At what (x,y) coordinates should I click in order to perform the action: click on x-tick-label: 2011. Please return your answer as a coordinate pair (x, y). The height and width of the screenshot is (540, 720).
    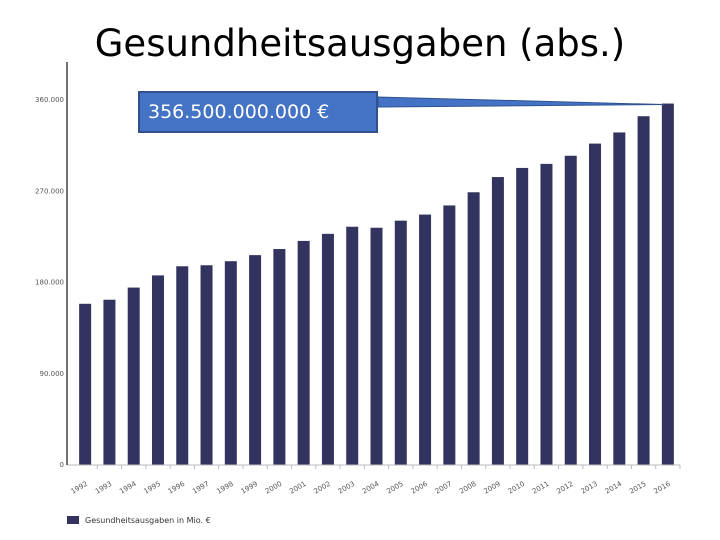
    Looking at the image, I should click on (540, 488).